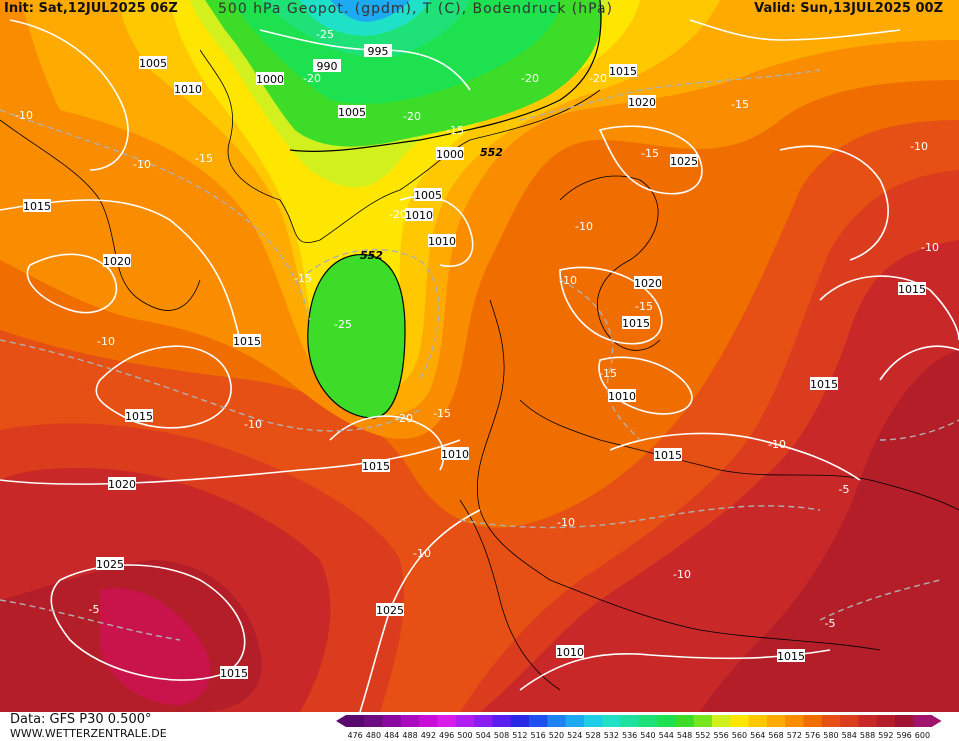  What do you see at coordinates (327, 66) in the screenshot?
I see `svg-text: 990` at bounding box center [327, 66].